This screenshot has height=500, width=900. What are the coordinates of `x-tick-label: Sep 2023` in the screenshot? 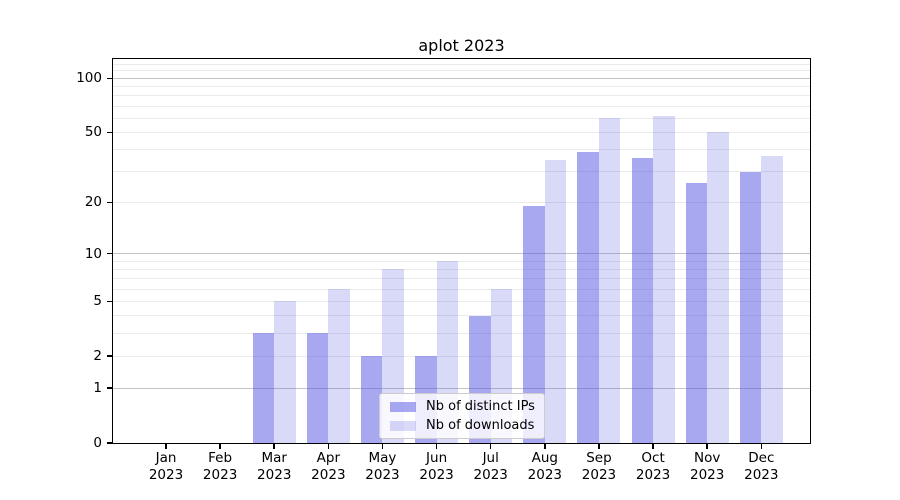 It's located at (599, 466).